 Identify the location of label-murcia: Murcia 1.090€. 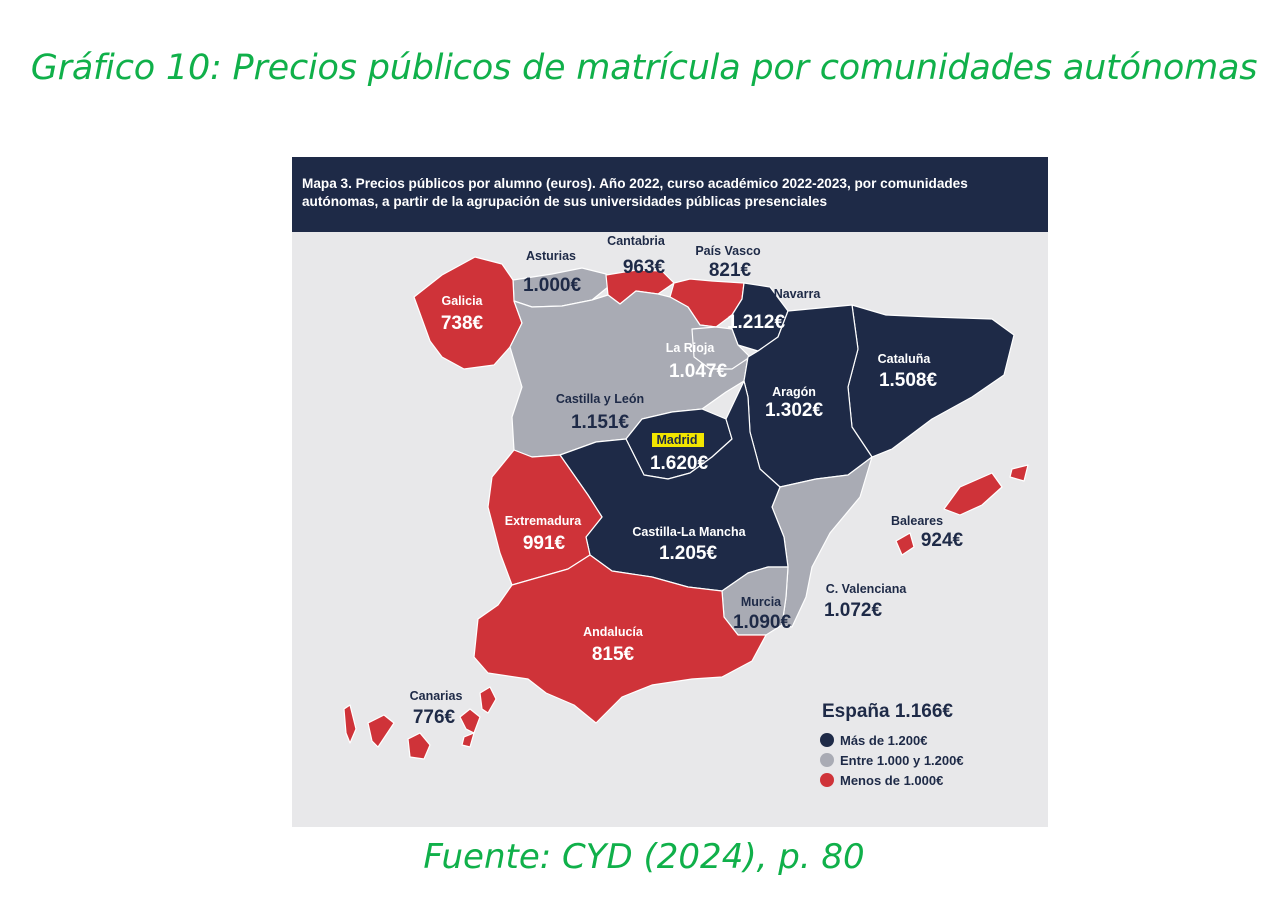
(762, 614).